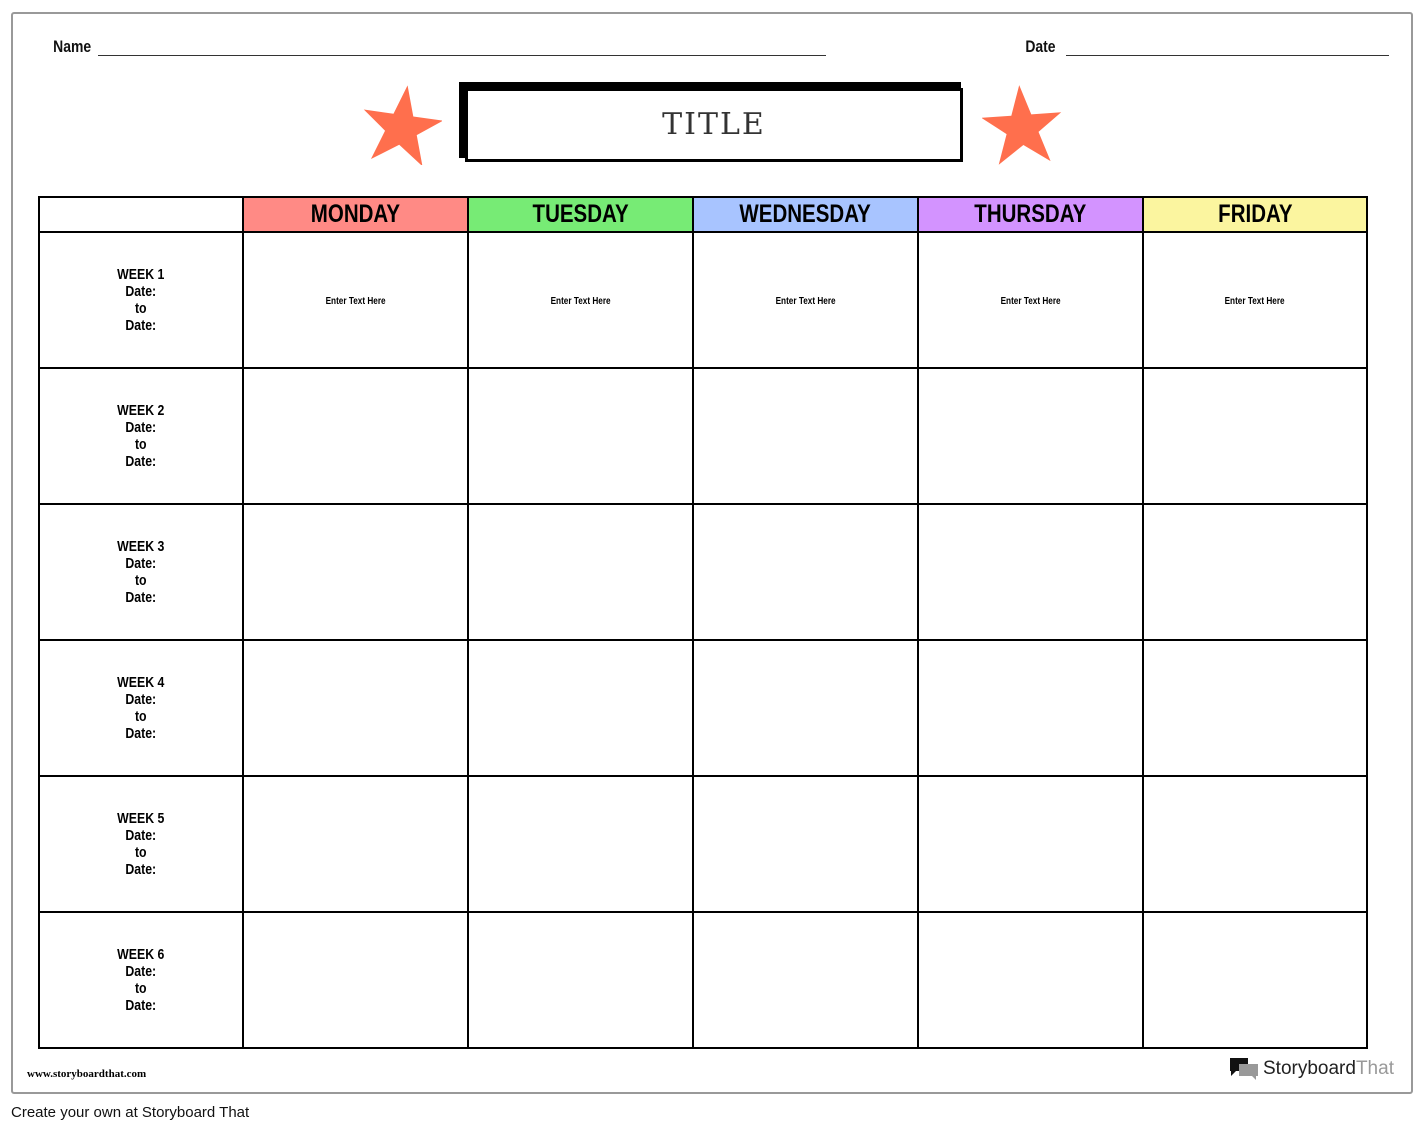 This screenshot has height=1132, width=1425. I want to click on day-label: WEDNESDAY, so click(805, 214).